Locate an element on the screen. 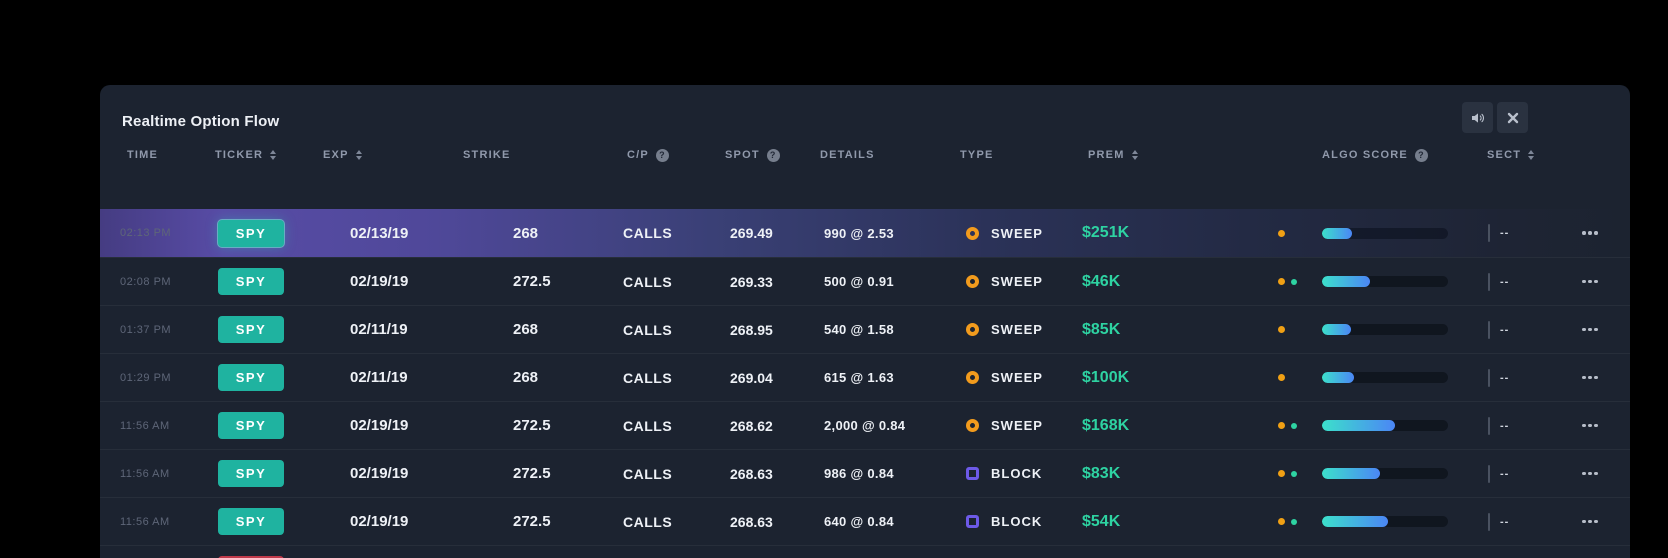 This screenshot has height=558, width=1668. column-label: C/P is located at coordinates (638, 155).